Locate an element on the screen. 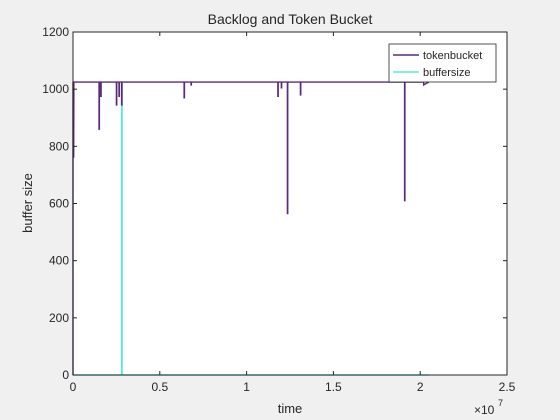  x-tick-label: 2 is located at coordinates (420, 387).